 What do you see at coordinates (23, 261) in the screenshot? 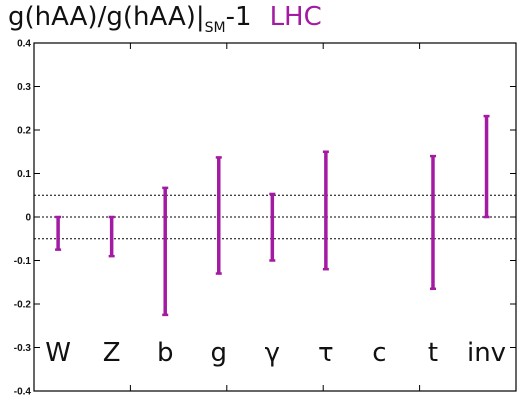
I see `y-tick-label: -0.1` at bounding box center [23, 261].